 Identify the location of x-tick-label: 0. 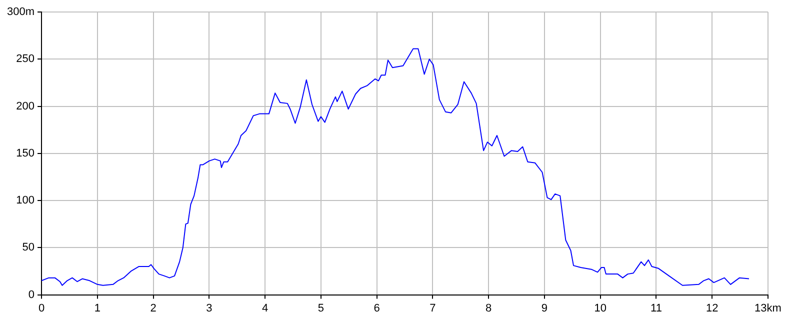
(41, 308).